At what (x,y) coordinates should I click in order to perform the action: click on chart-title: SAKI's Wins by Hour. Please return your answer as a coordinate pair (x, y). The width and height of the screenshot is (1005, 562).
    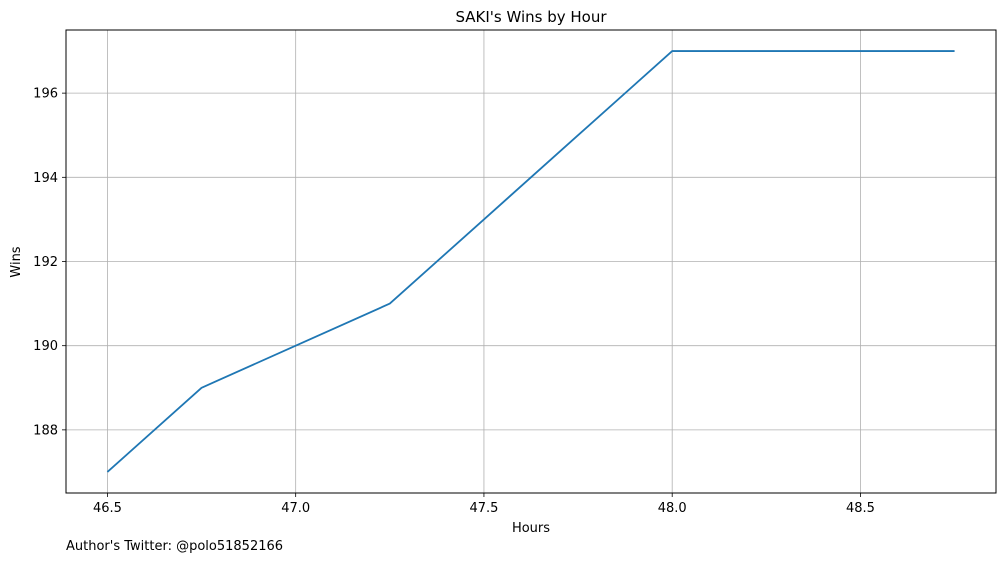
    Looking at the image, I should click on (531, 17).